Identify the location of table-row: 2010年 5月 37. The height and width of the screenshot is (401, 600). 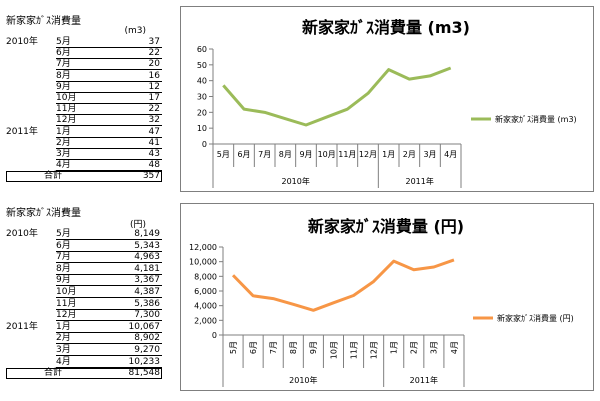
(84, 42).